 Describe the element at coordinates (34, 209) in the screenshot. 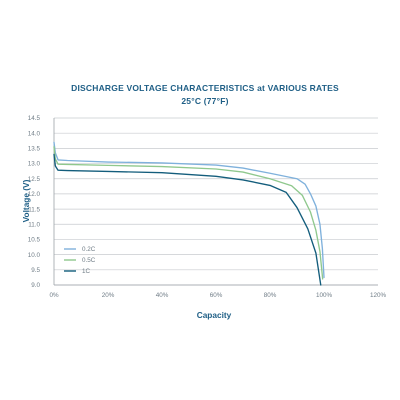

I see `y-tick-label: 11.5` at that location.